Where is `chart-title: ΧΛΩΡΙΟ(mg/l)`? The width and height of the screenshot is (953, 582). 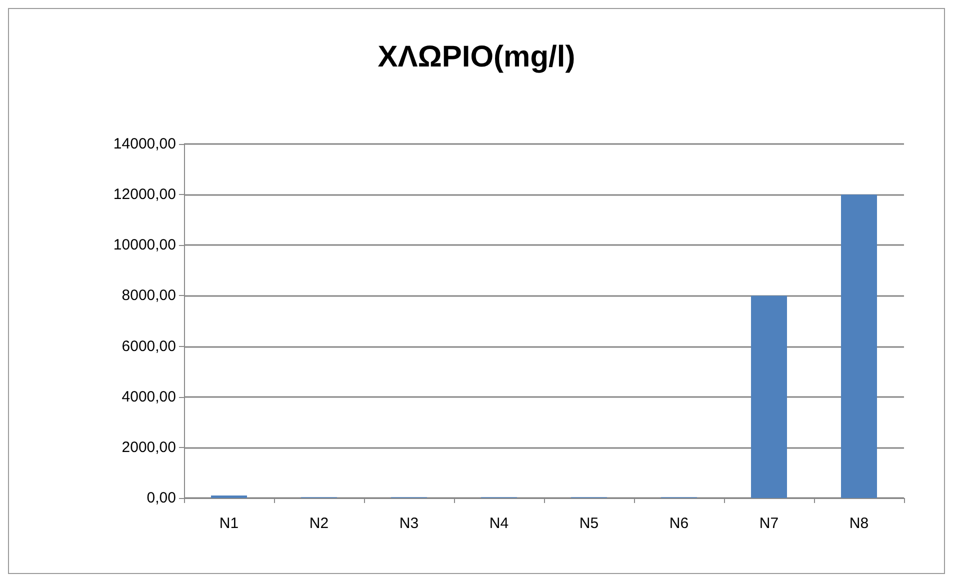
chart-title: ΧΛΩΡΙΟ(mg/l) is located at coordinates (477, 57).